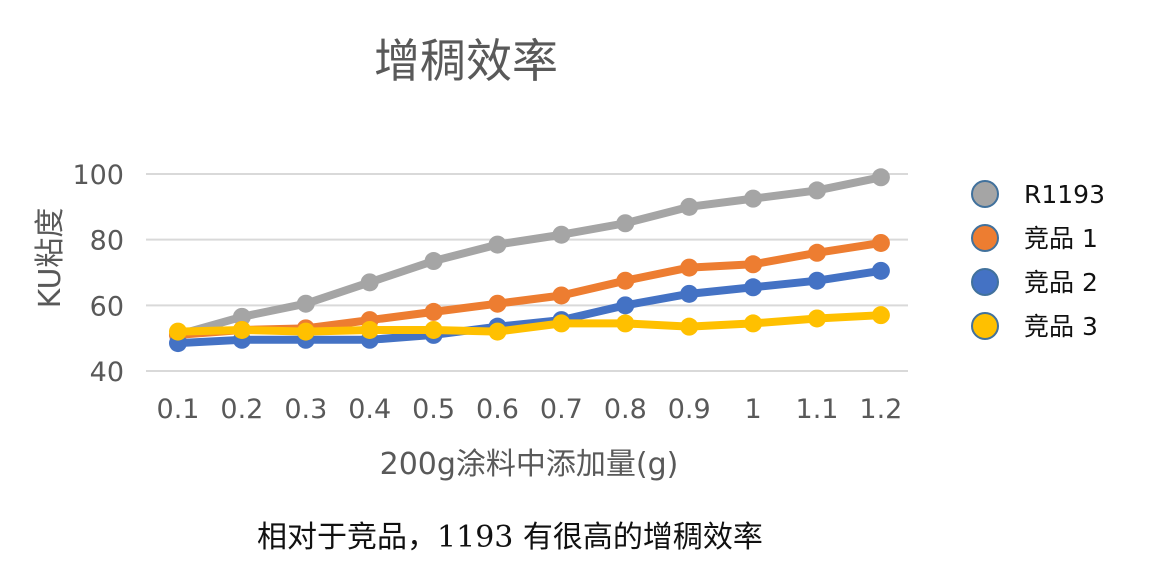 Image resolution: width=1149 pixels, height=582 pixels. Describe the element at coordinates (466, 61) in the screenshot. I see `chart-title: 增稠效率` at that location.